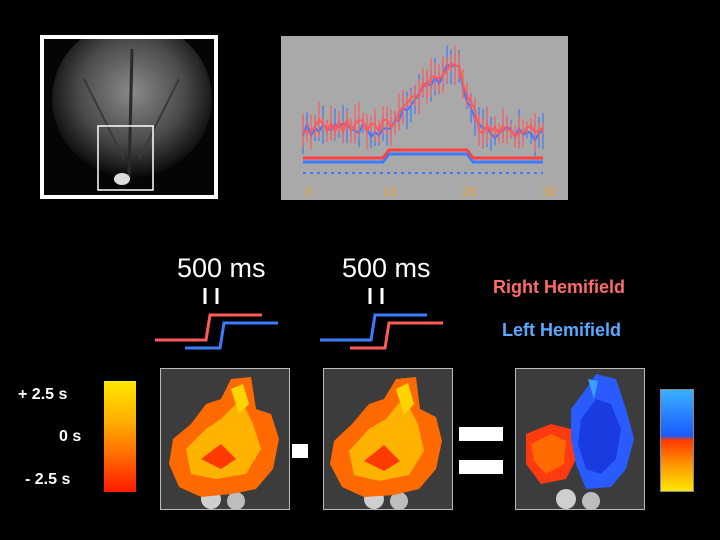 This screenshot has width=720, height=540. I want to click on stimulus-trace-left, so click(423, 158).